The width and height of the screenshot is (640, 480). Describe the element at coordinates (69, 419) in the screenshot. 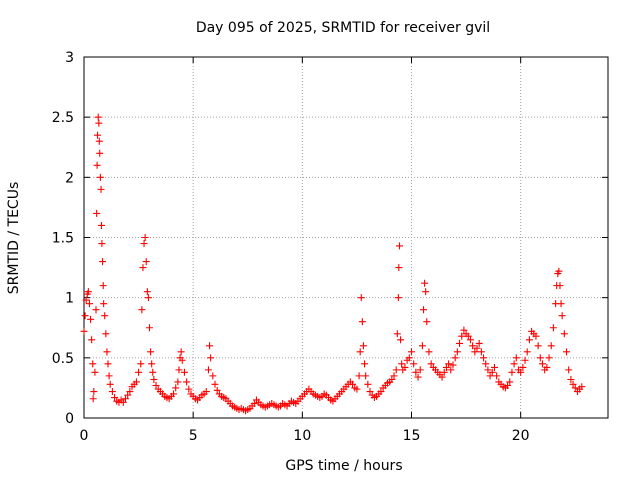

I see `y-tick-label: 0` at that location.